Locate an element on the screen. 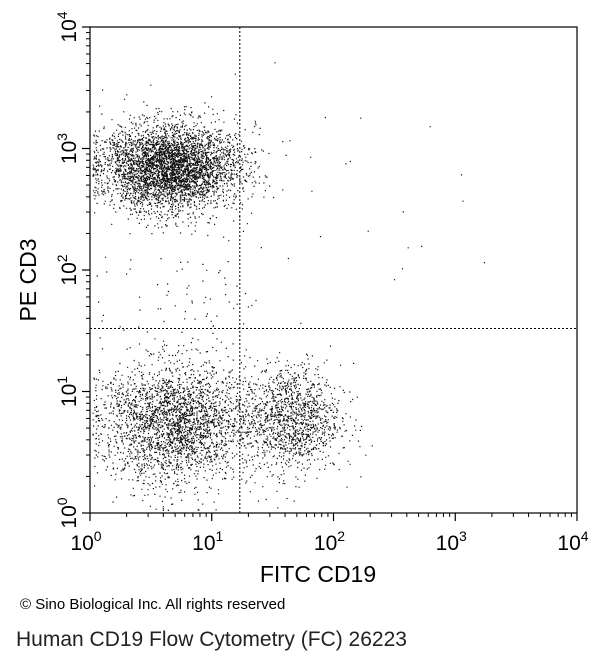  y-tick-label: 10¹ is located at coordinates (67, 391).